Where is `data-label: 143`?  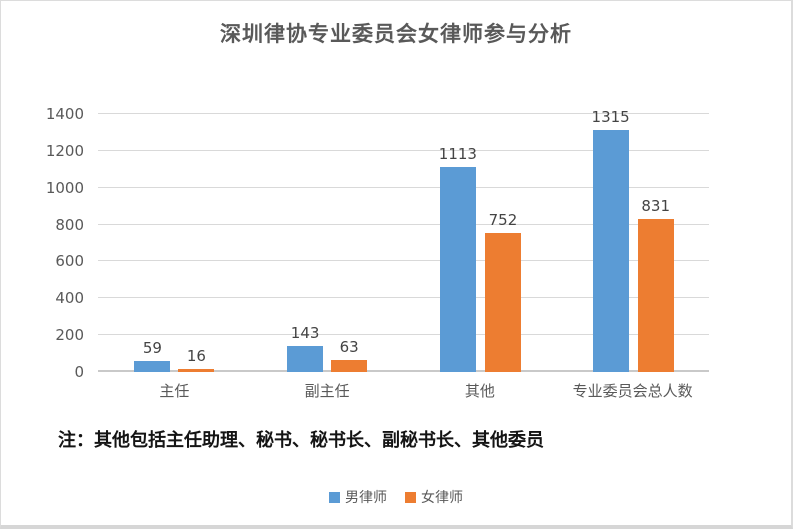
data-label: 143 is located at coordinates (305, 333).